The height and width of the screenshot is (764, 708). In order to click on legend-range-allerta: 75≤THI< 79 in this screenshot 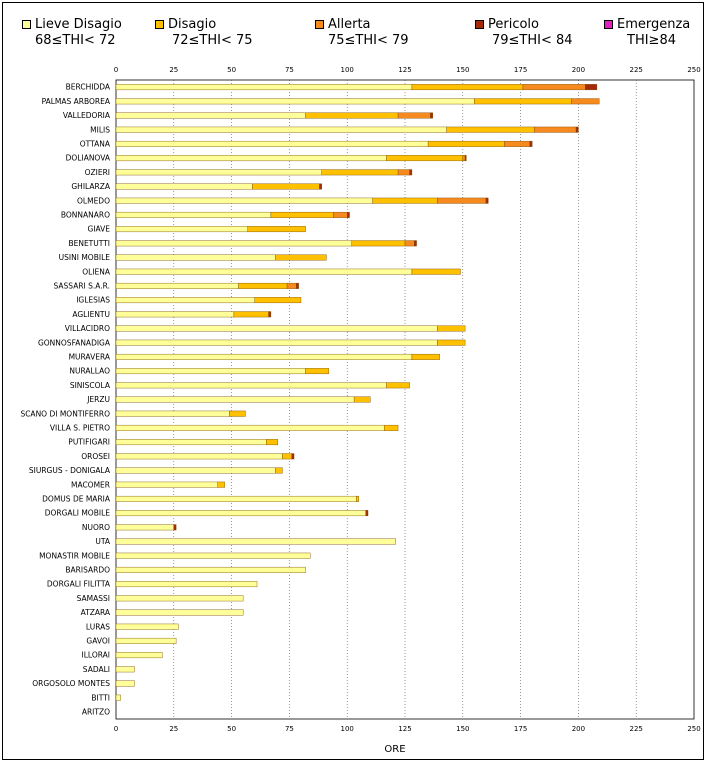, I will do `click(368, 40)`.